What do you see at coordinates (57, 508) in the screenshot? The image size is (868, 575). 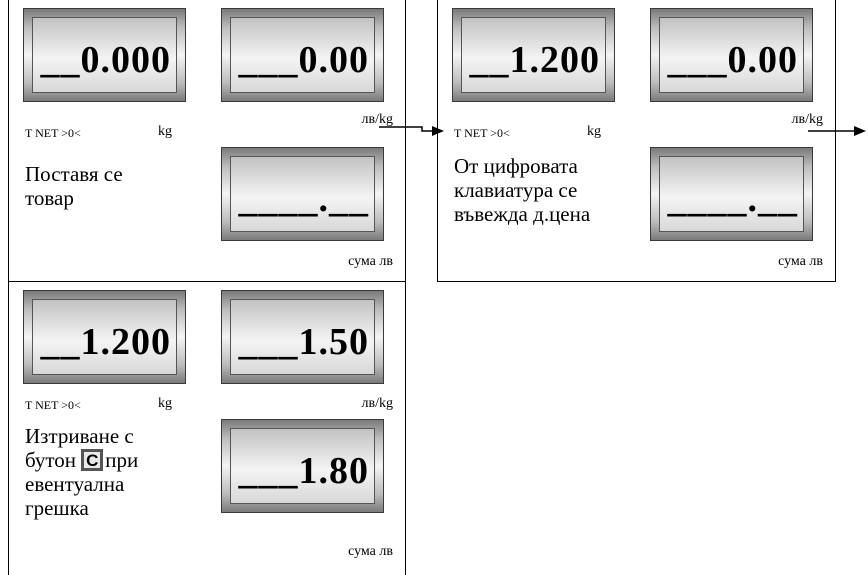 I see `instruction-line-4: грешка` at bounding box center [57, 508].